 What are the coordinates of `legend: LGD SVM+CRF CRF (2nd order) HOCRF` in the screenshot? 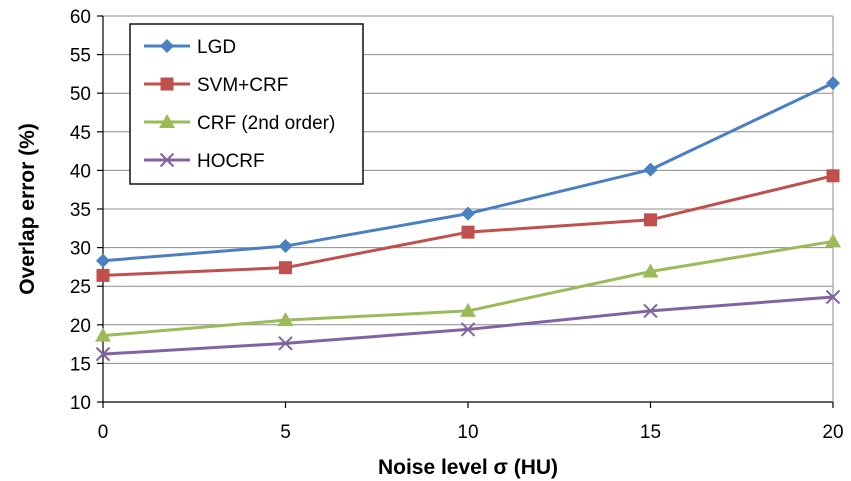 It's located at (246, 104).